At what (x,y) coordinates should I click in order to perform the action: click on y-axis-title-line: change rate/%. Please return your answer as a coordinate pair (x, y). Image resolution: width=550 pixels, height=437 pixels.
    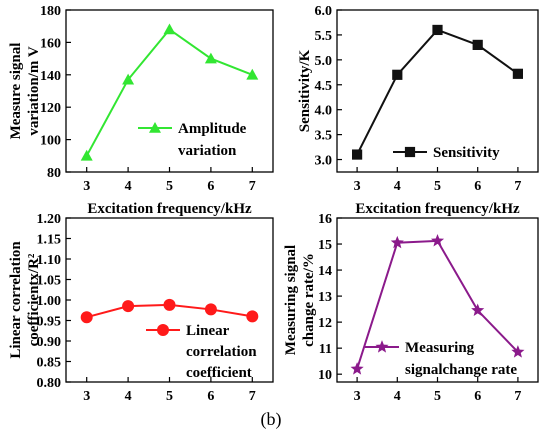
    Looking at the image, I should click on (309, 300).